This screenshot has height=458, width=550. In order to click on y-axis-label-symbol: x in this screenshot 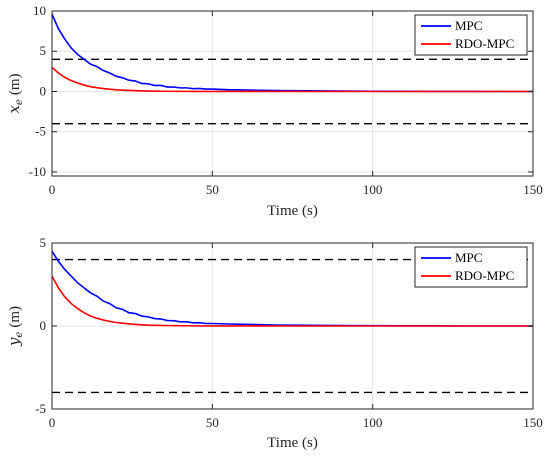, I will do `click(14, 109)`.